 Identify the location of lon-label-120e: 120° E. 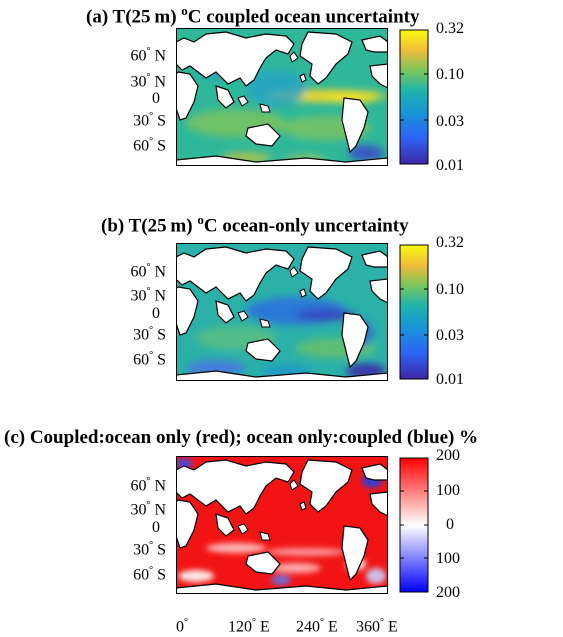
(249, 626).